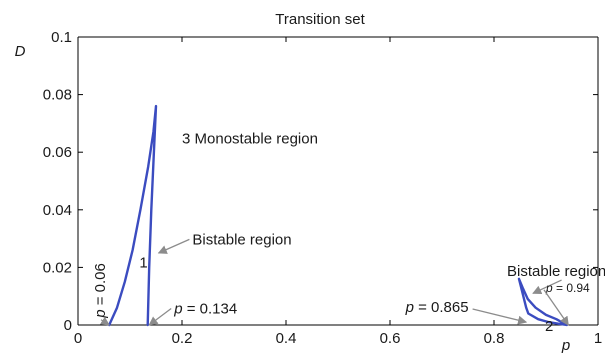 The width and height of the screenshot is (605, 354). Describe the element at coordinates (78, 338) in the screenshot. I see `x-tick-label: 0` at that location.